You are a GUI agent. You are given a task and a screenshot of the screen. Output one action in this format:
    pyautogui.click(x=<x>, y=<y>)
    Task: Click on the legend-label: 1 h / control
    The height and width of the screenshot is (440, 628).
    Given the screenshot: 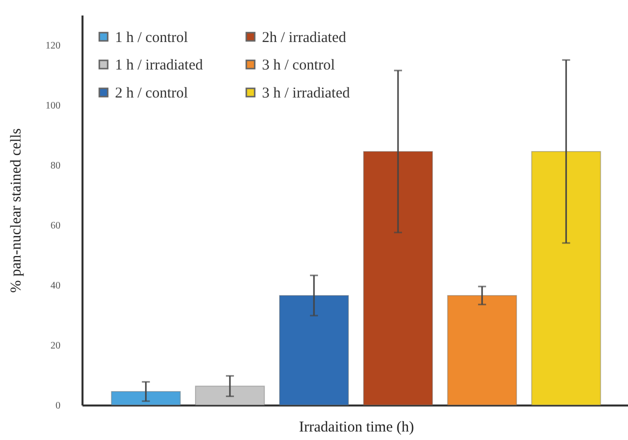 What is the action you would take?
    pyautogui.click(x=151, y=38)
    